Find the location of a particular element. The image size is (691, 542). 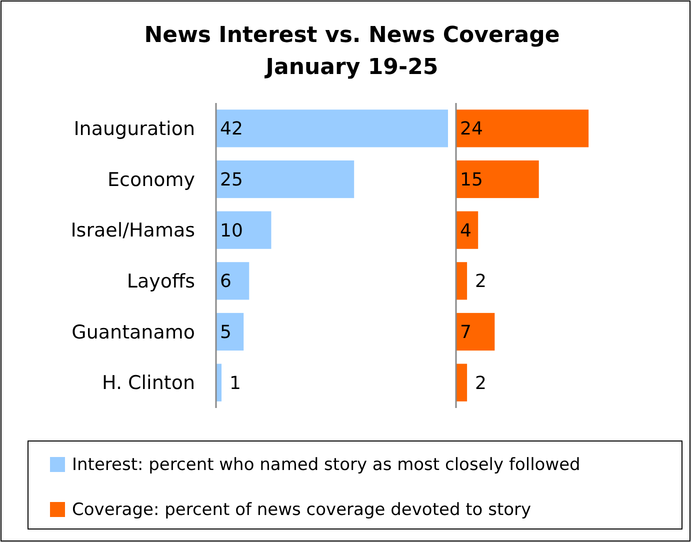

data-label: 24 is located at coordinates (471, 129).